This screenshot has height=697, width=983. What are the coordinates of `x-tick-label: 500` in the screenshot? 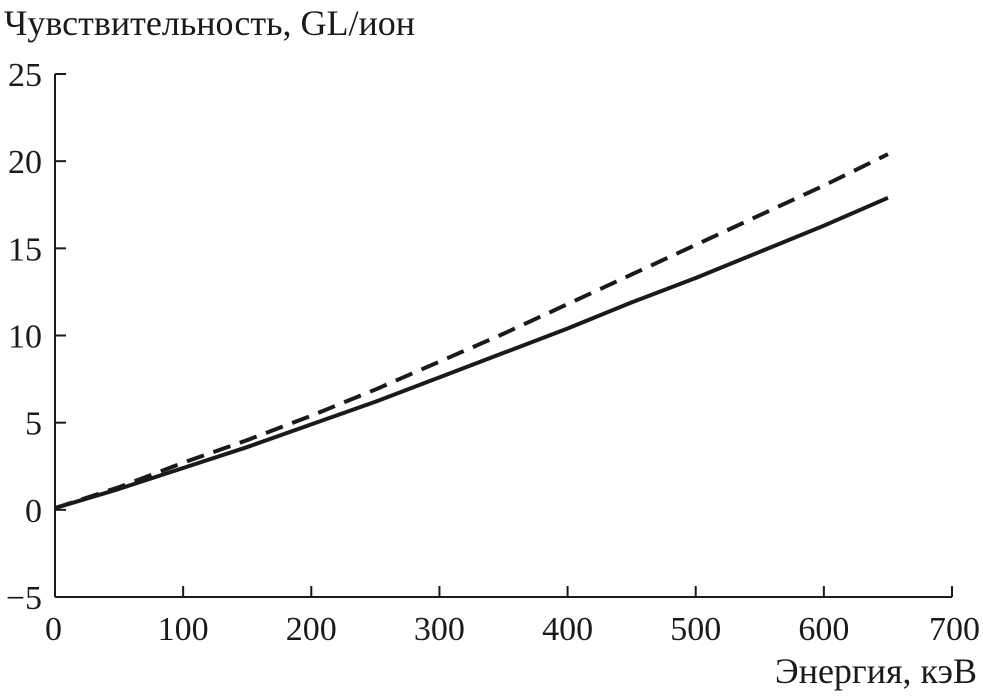 It's located at (695, 629).